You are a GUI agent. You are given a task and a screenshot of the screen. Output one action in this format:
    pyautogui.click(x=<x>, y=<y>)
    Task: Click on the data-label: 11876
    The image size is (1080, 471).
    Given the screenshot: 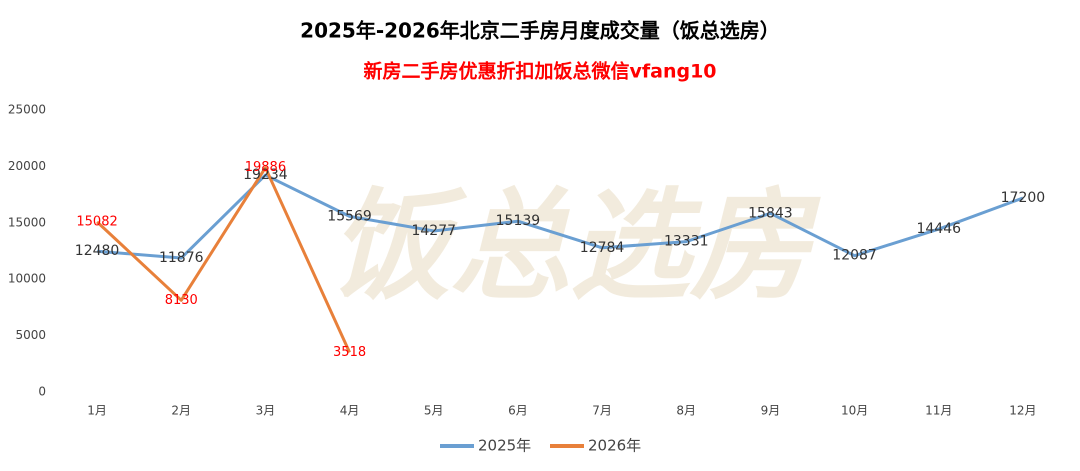 What is the action you would take?
    pyautogui.click(x=181, y=258)
    